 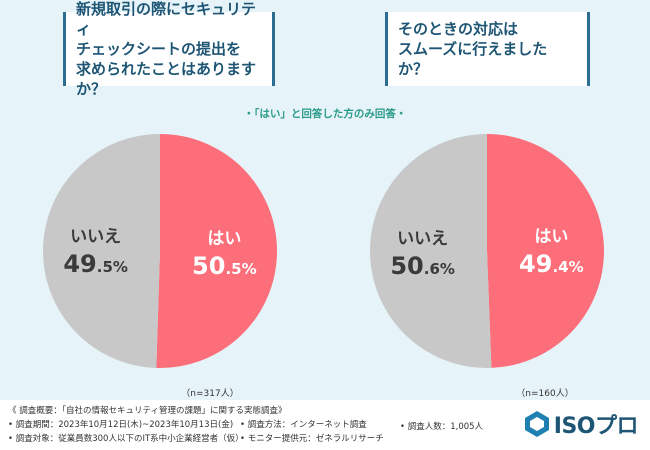 I want to click on pie-2-value-yes: 49.4%, so click(x=551, y=264).